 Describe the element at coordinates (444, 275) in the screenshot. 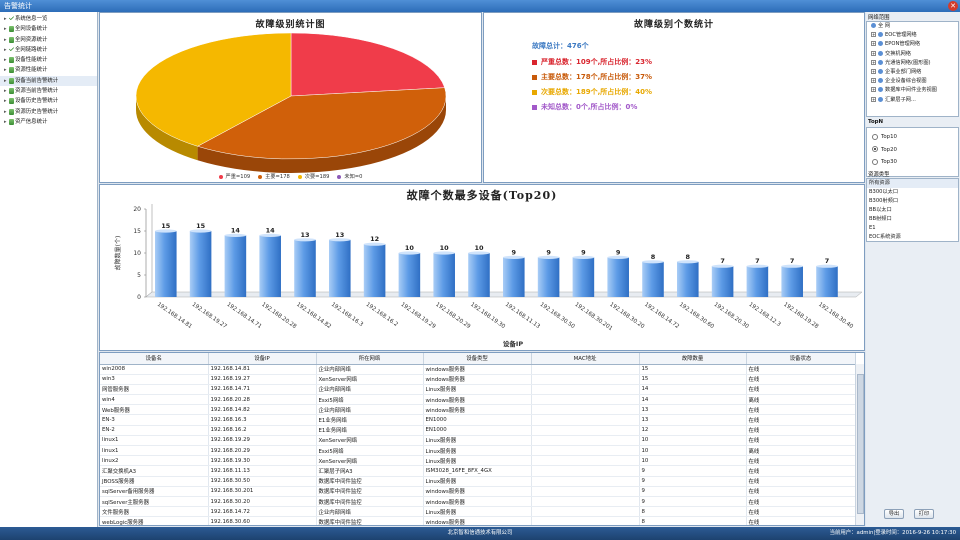

I see `bar-192.168.20.29` at that location.